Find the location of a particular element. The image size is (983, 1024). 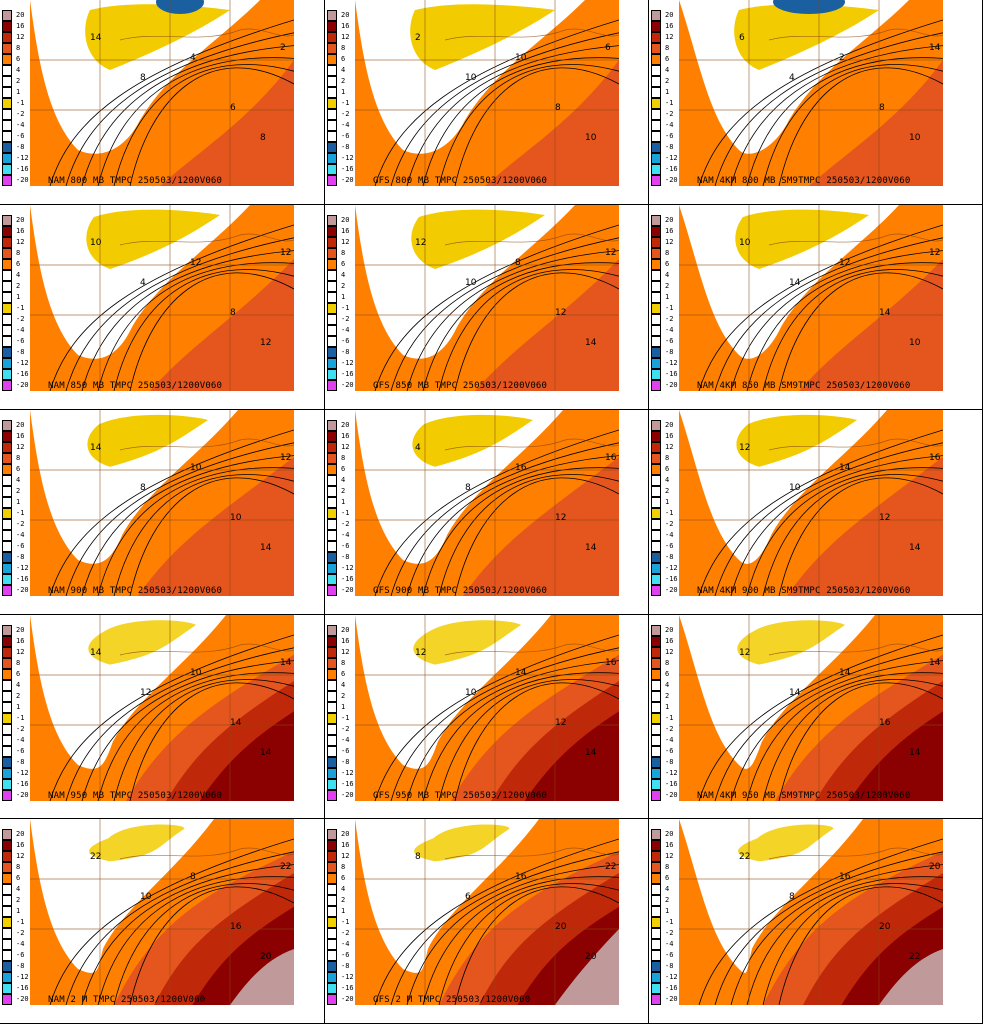

legend-label: -8 is located at coordinates (669, 762).